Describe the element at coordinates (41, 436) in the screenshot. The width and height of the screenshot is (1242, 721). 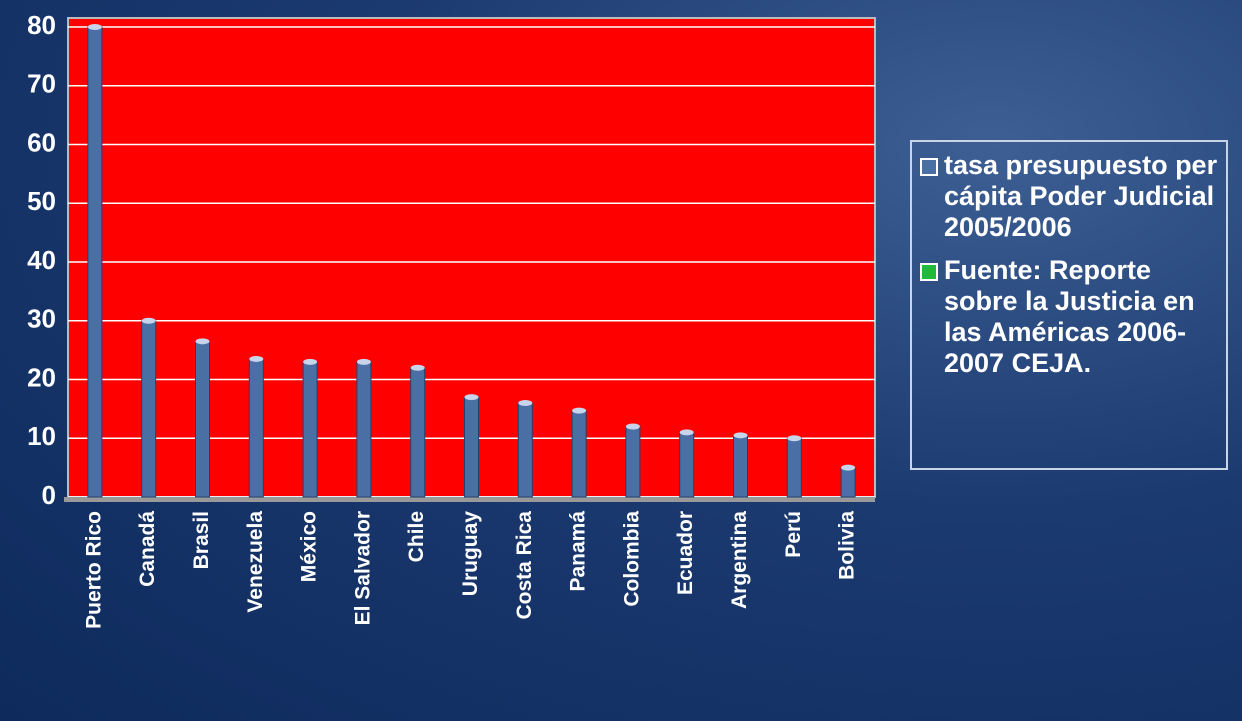
I see `y-tick-label: 10` at that location.